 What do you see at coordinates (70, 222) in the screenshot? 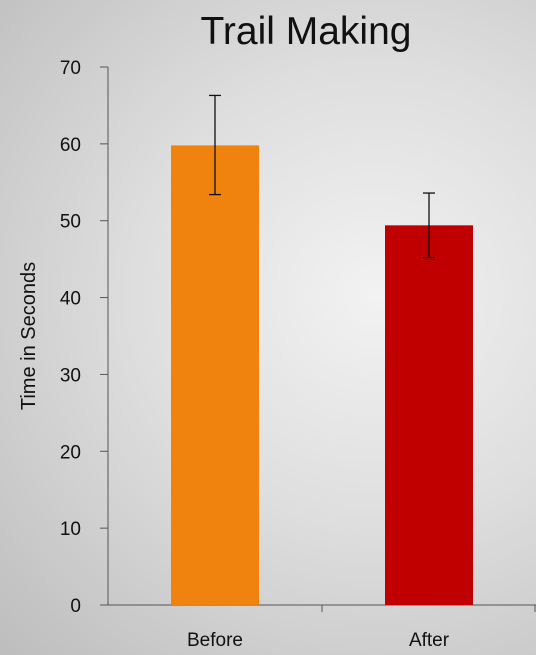
I see `y-tick-label: 50` at bounding box center [70, 222].